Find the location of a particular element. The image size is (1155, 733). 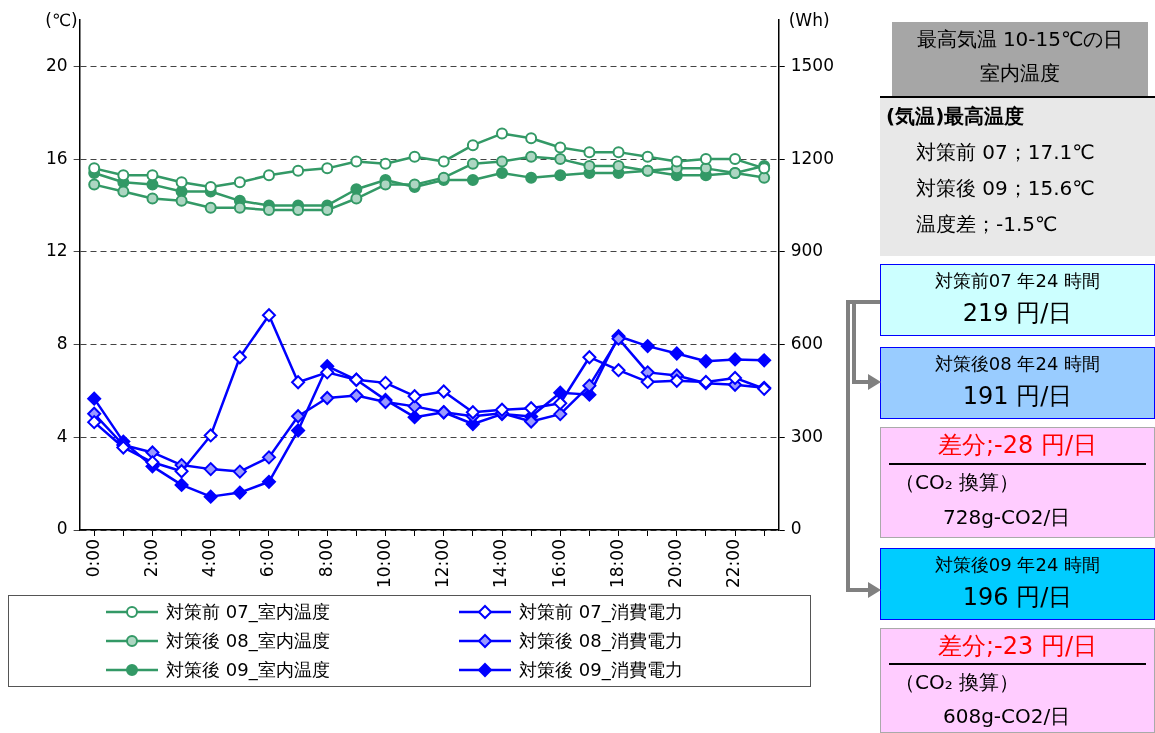

text: 728g-CO2/日 is located at coordinates (1007, 517).